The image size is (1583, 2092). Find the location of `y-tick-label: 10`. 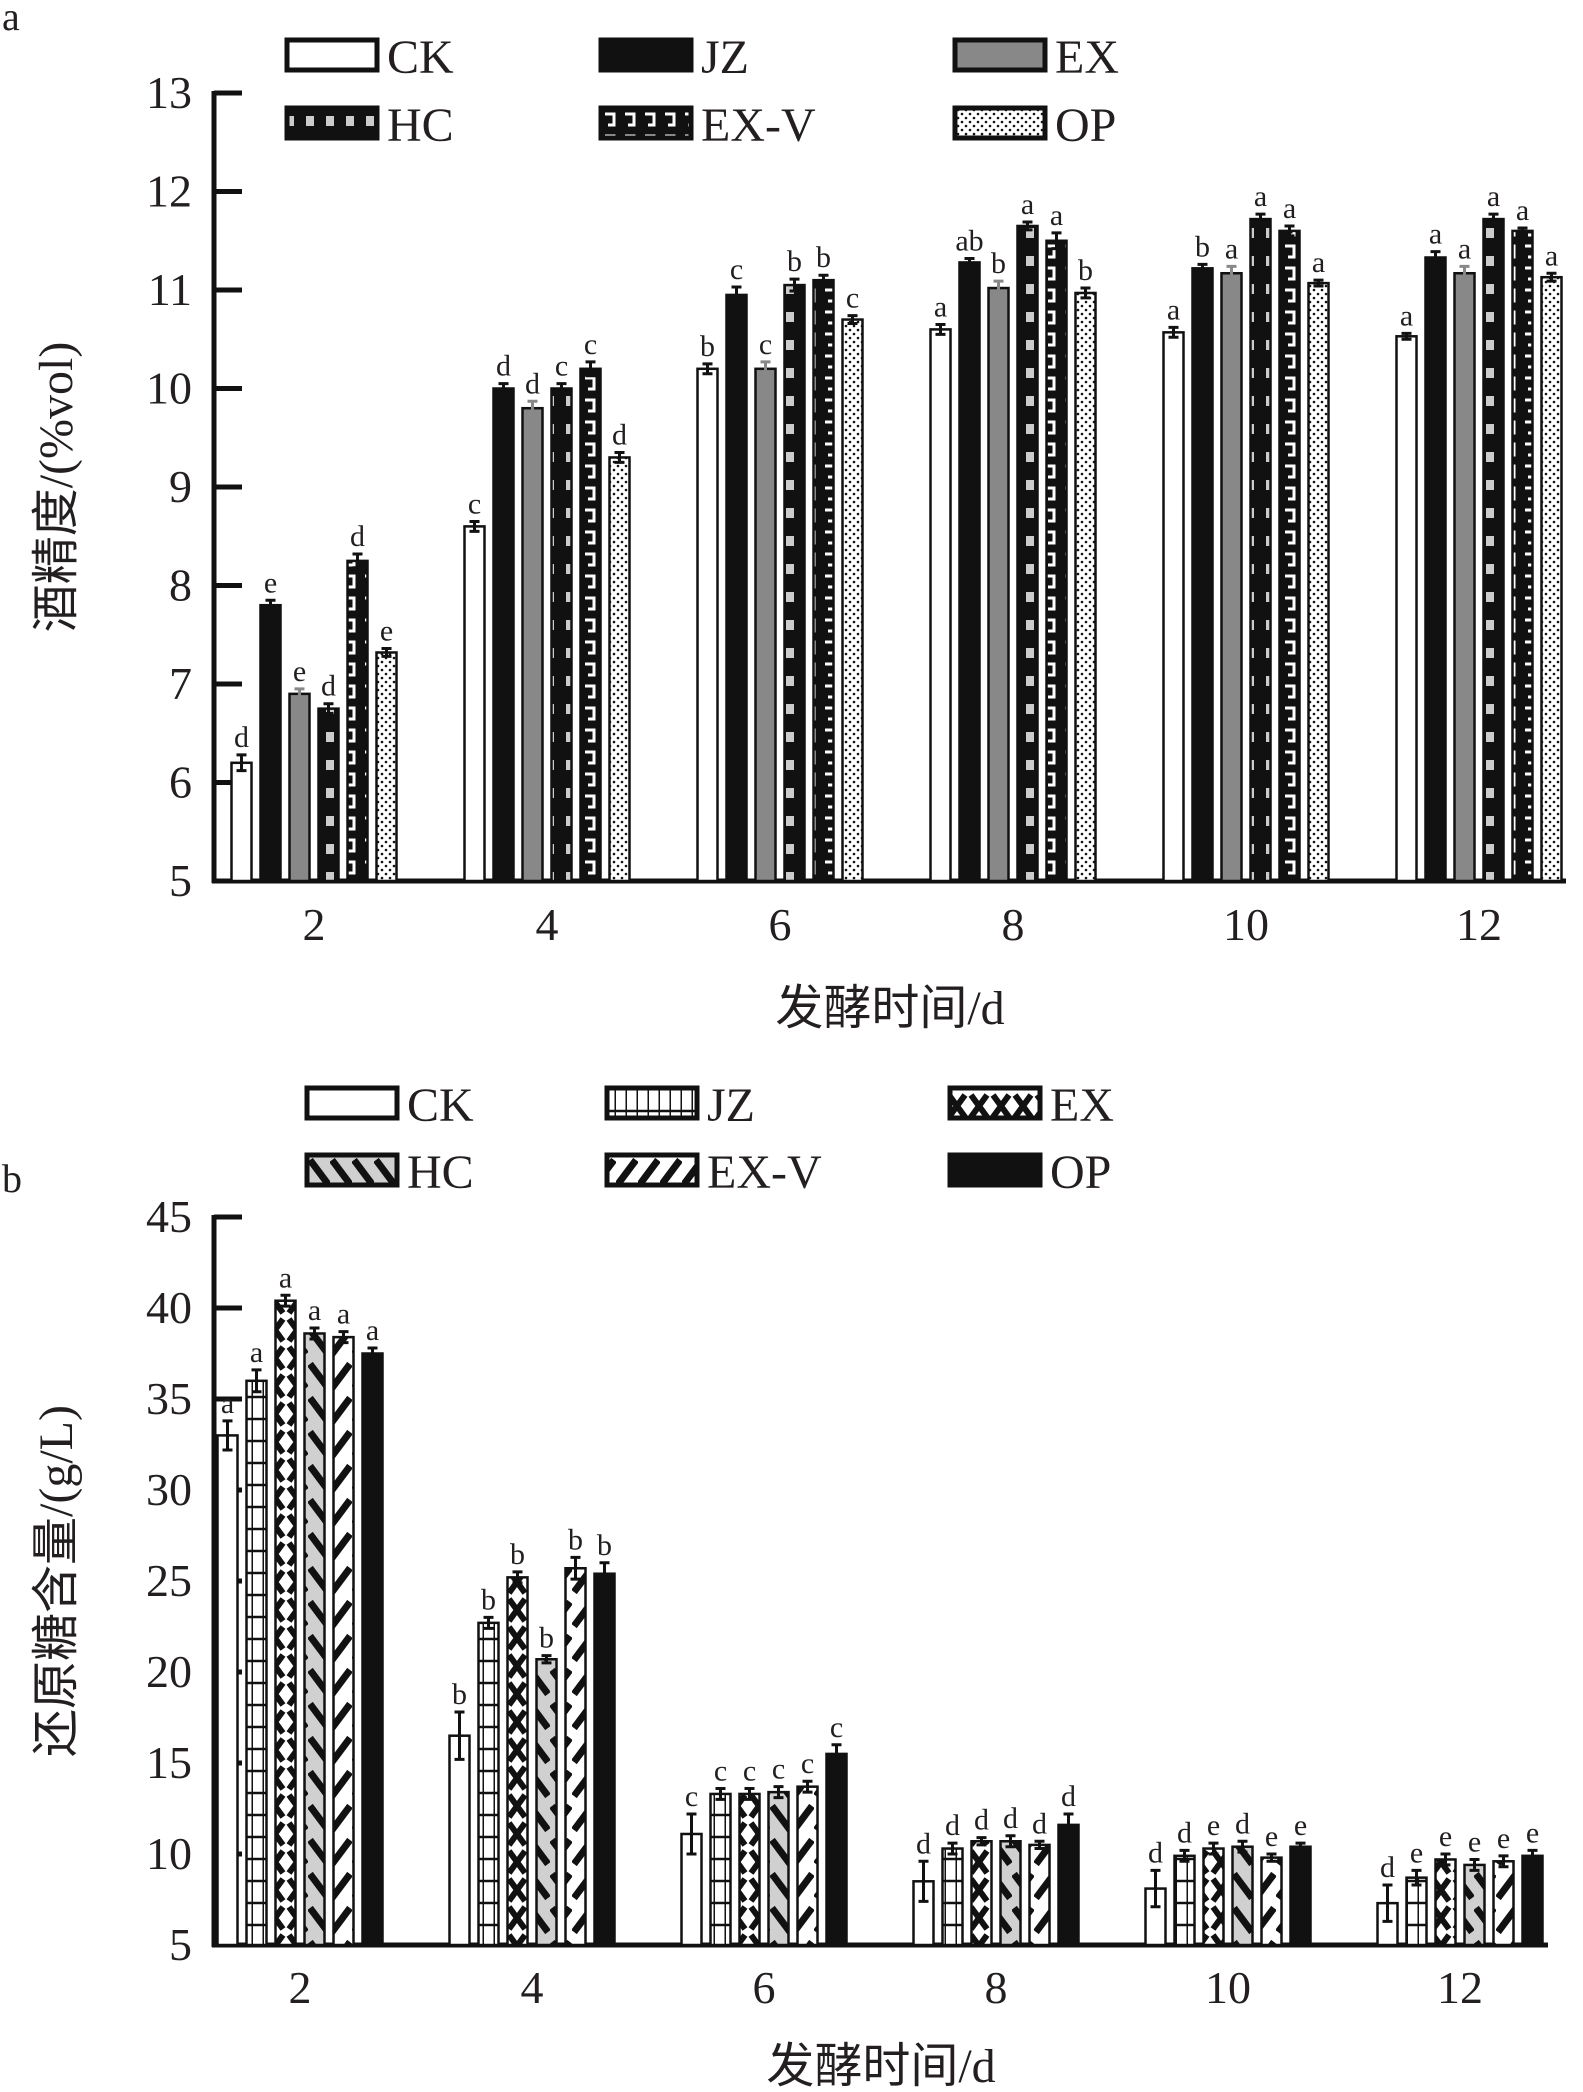

y-tick-label: 10 is located at coordinates (169, 1853).